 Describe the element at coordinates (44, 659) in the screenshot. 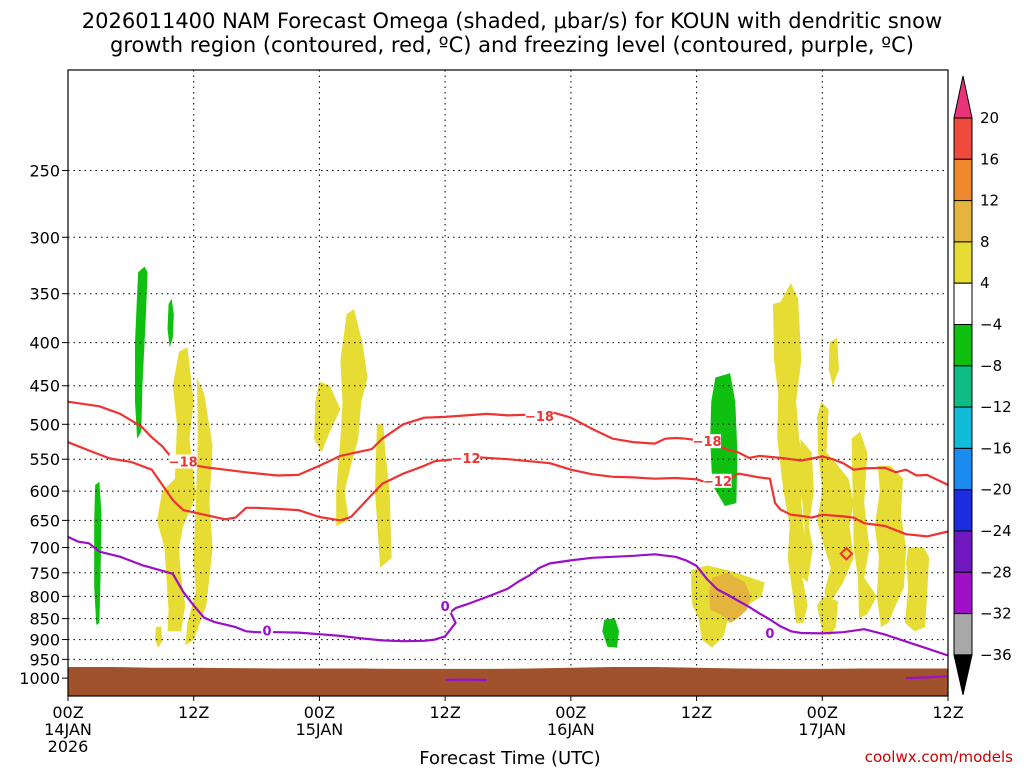

I see `y-tick-label: 950` at that location.